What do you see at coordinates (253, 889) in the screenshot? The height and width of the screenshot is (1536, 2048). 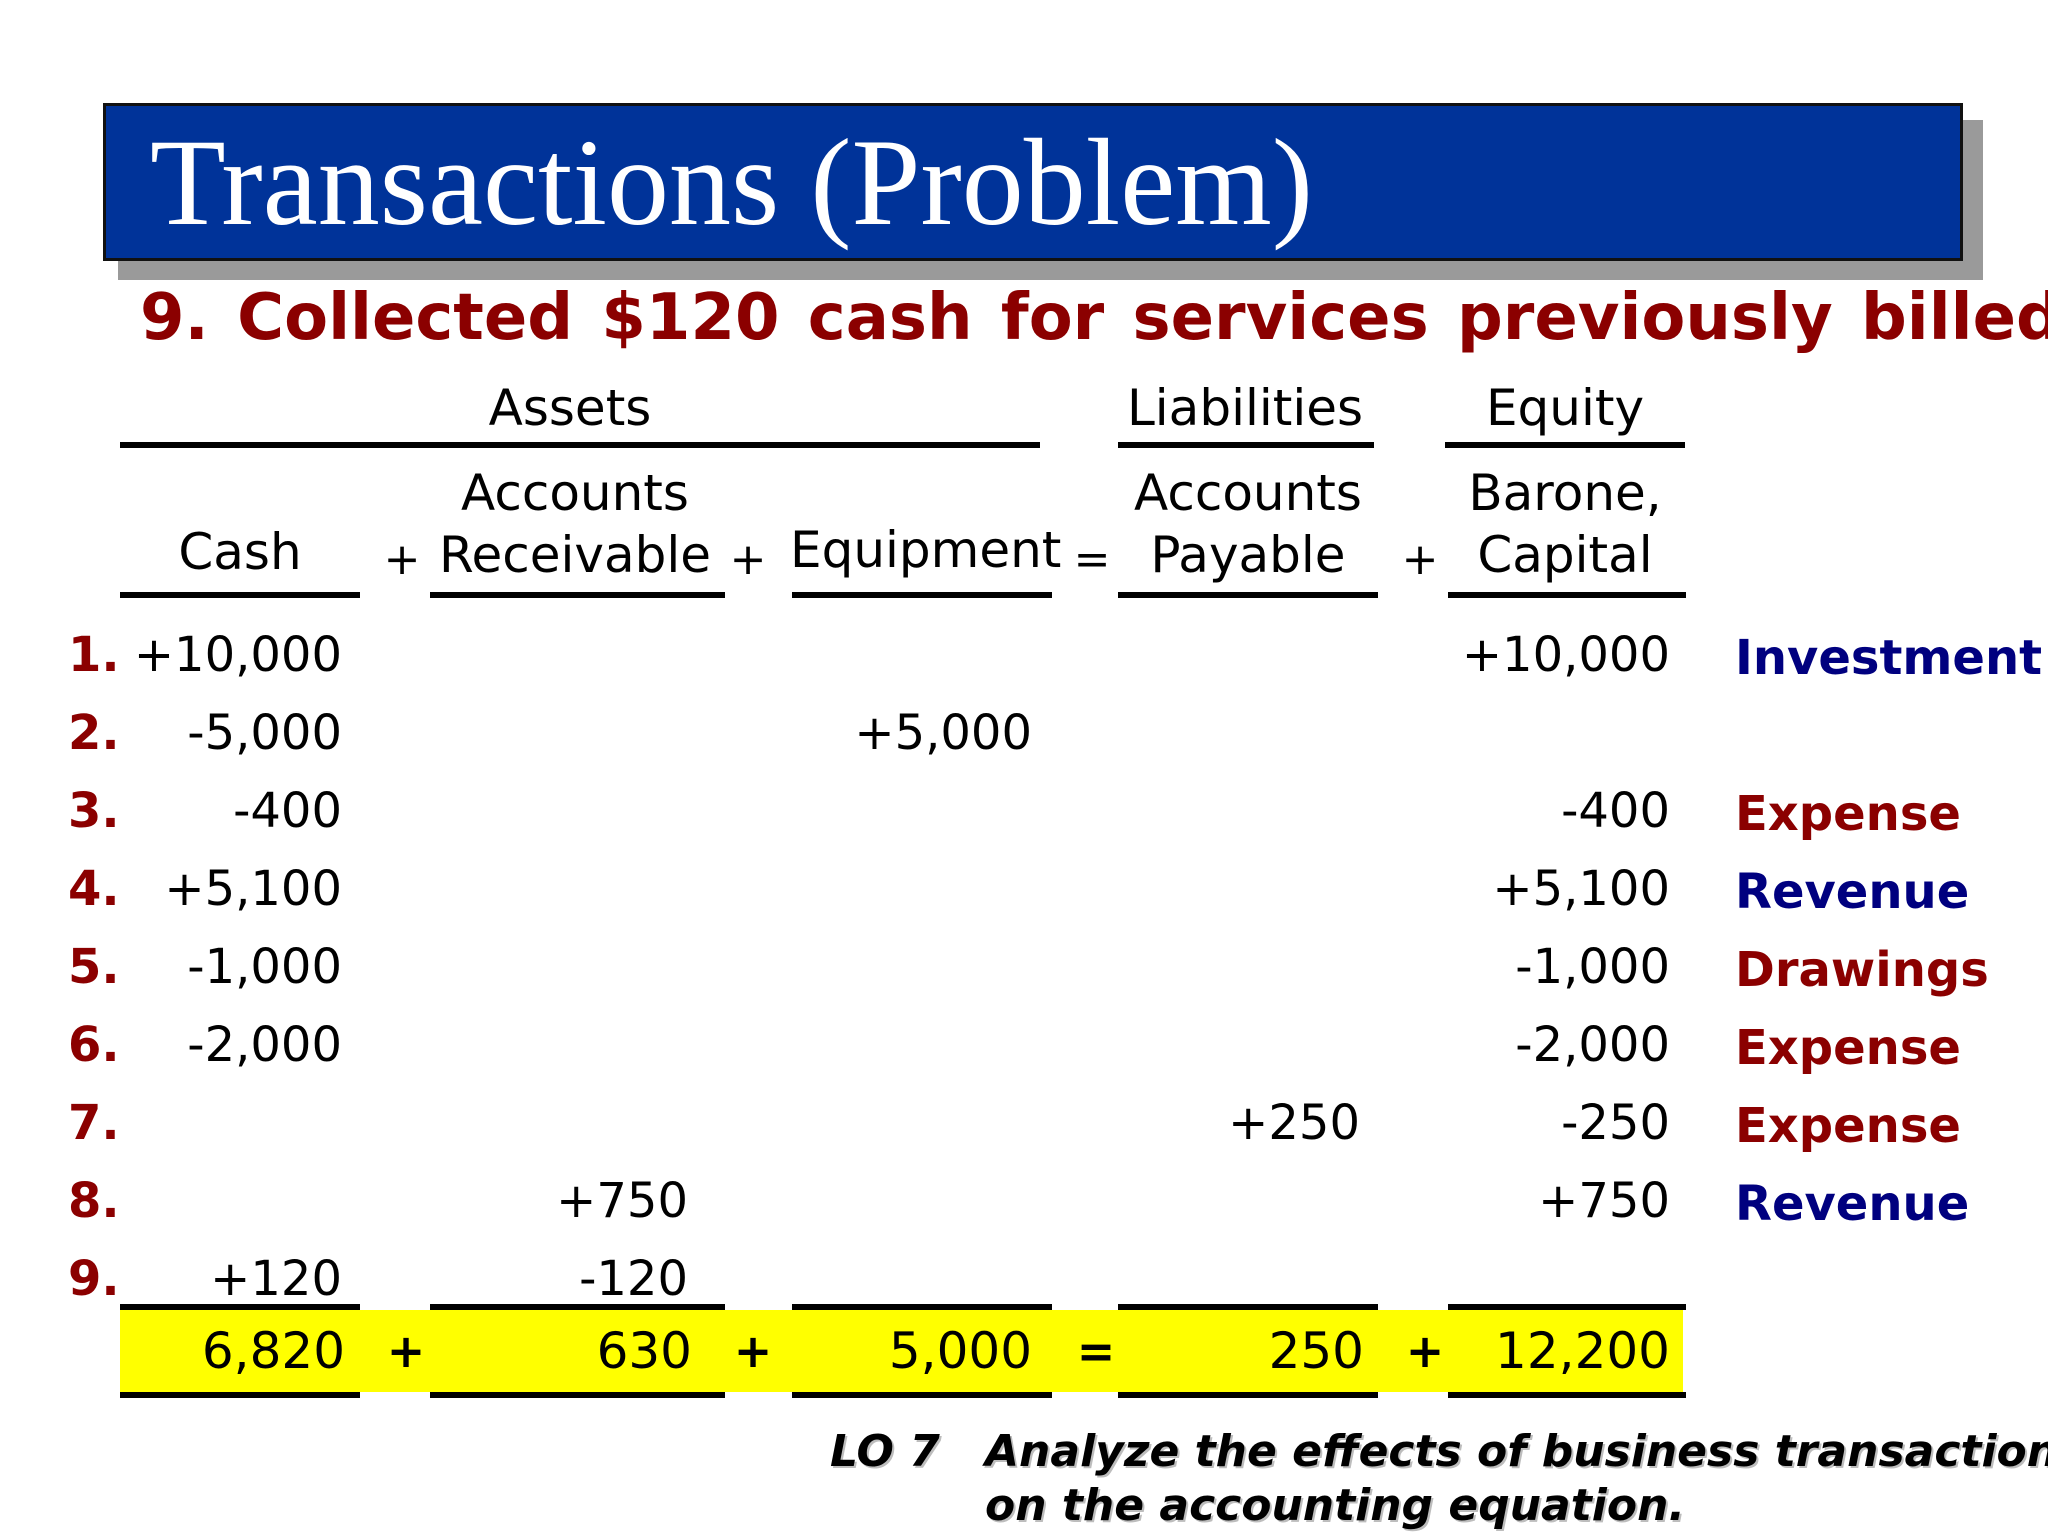 I see `cell-cash: +5,100` at bounding box center [253, 889].